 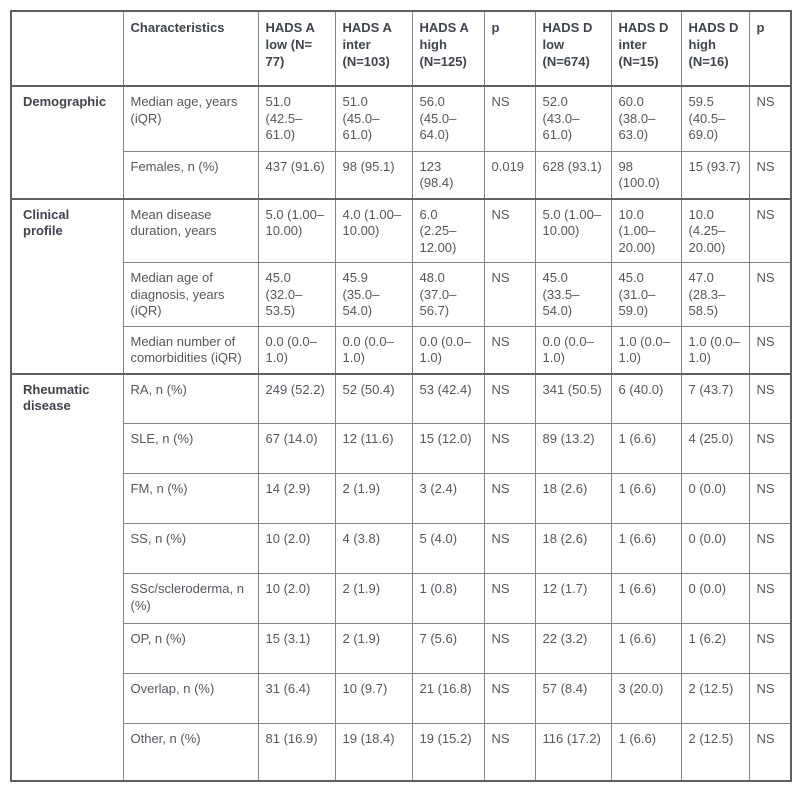 What do you see at coordinates (573, 349) in the screenshot?
I see `value-cell: 0.0 (0.0–1.0)` at bounding box center [573, 349].